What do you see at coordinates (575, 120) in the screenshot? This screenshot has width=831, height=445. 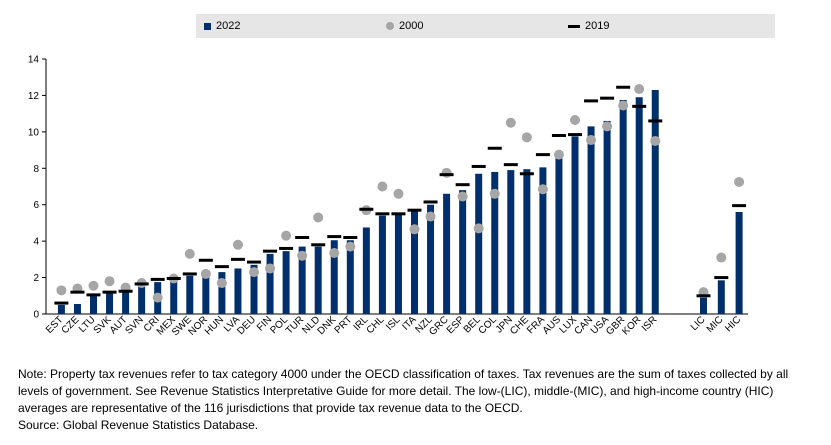 I see `point-2000-lux` at bounding box center [575, 120].